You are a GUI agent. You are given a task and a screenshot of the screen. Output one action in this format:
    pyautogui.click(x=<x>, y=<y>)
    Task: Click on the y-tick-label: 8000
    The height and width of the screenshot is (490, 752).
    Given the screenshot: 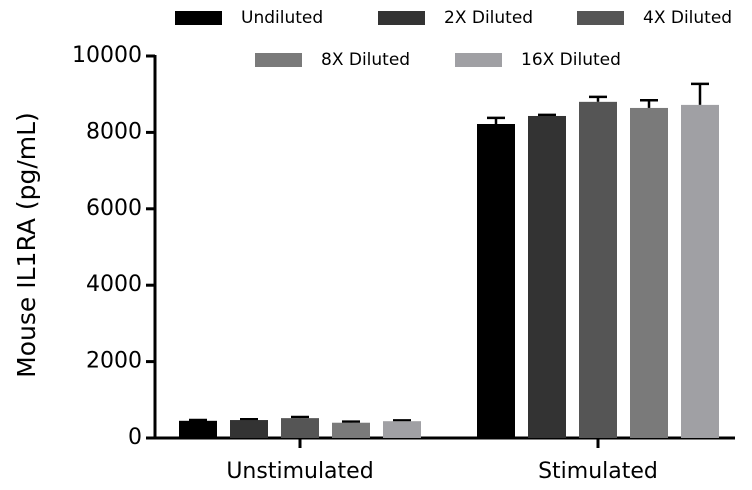 What is the action you would take?
    pyautogui.click(x=114, y=131)
    